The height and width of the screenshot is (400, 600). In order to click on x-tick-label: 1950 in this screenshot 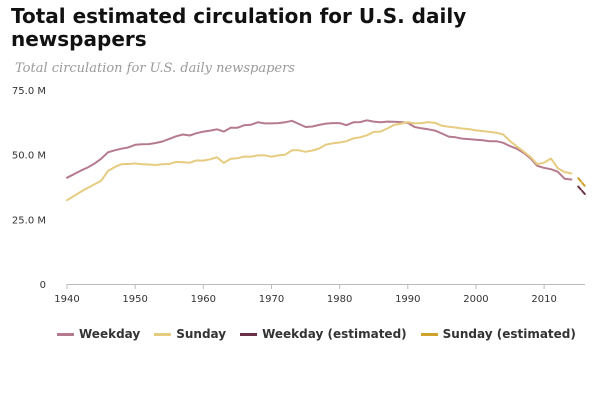, I will do `click(134, 299)`.